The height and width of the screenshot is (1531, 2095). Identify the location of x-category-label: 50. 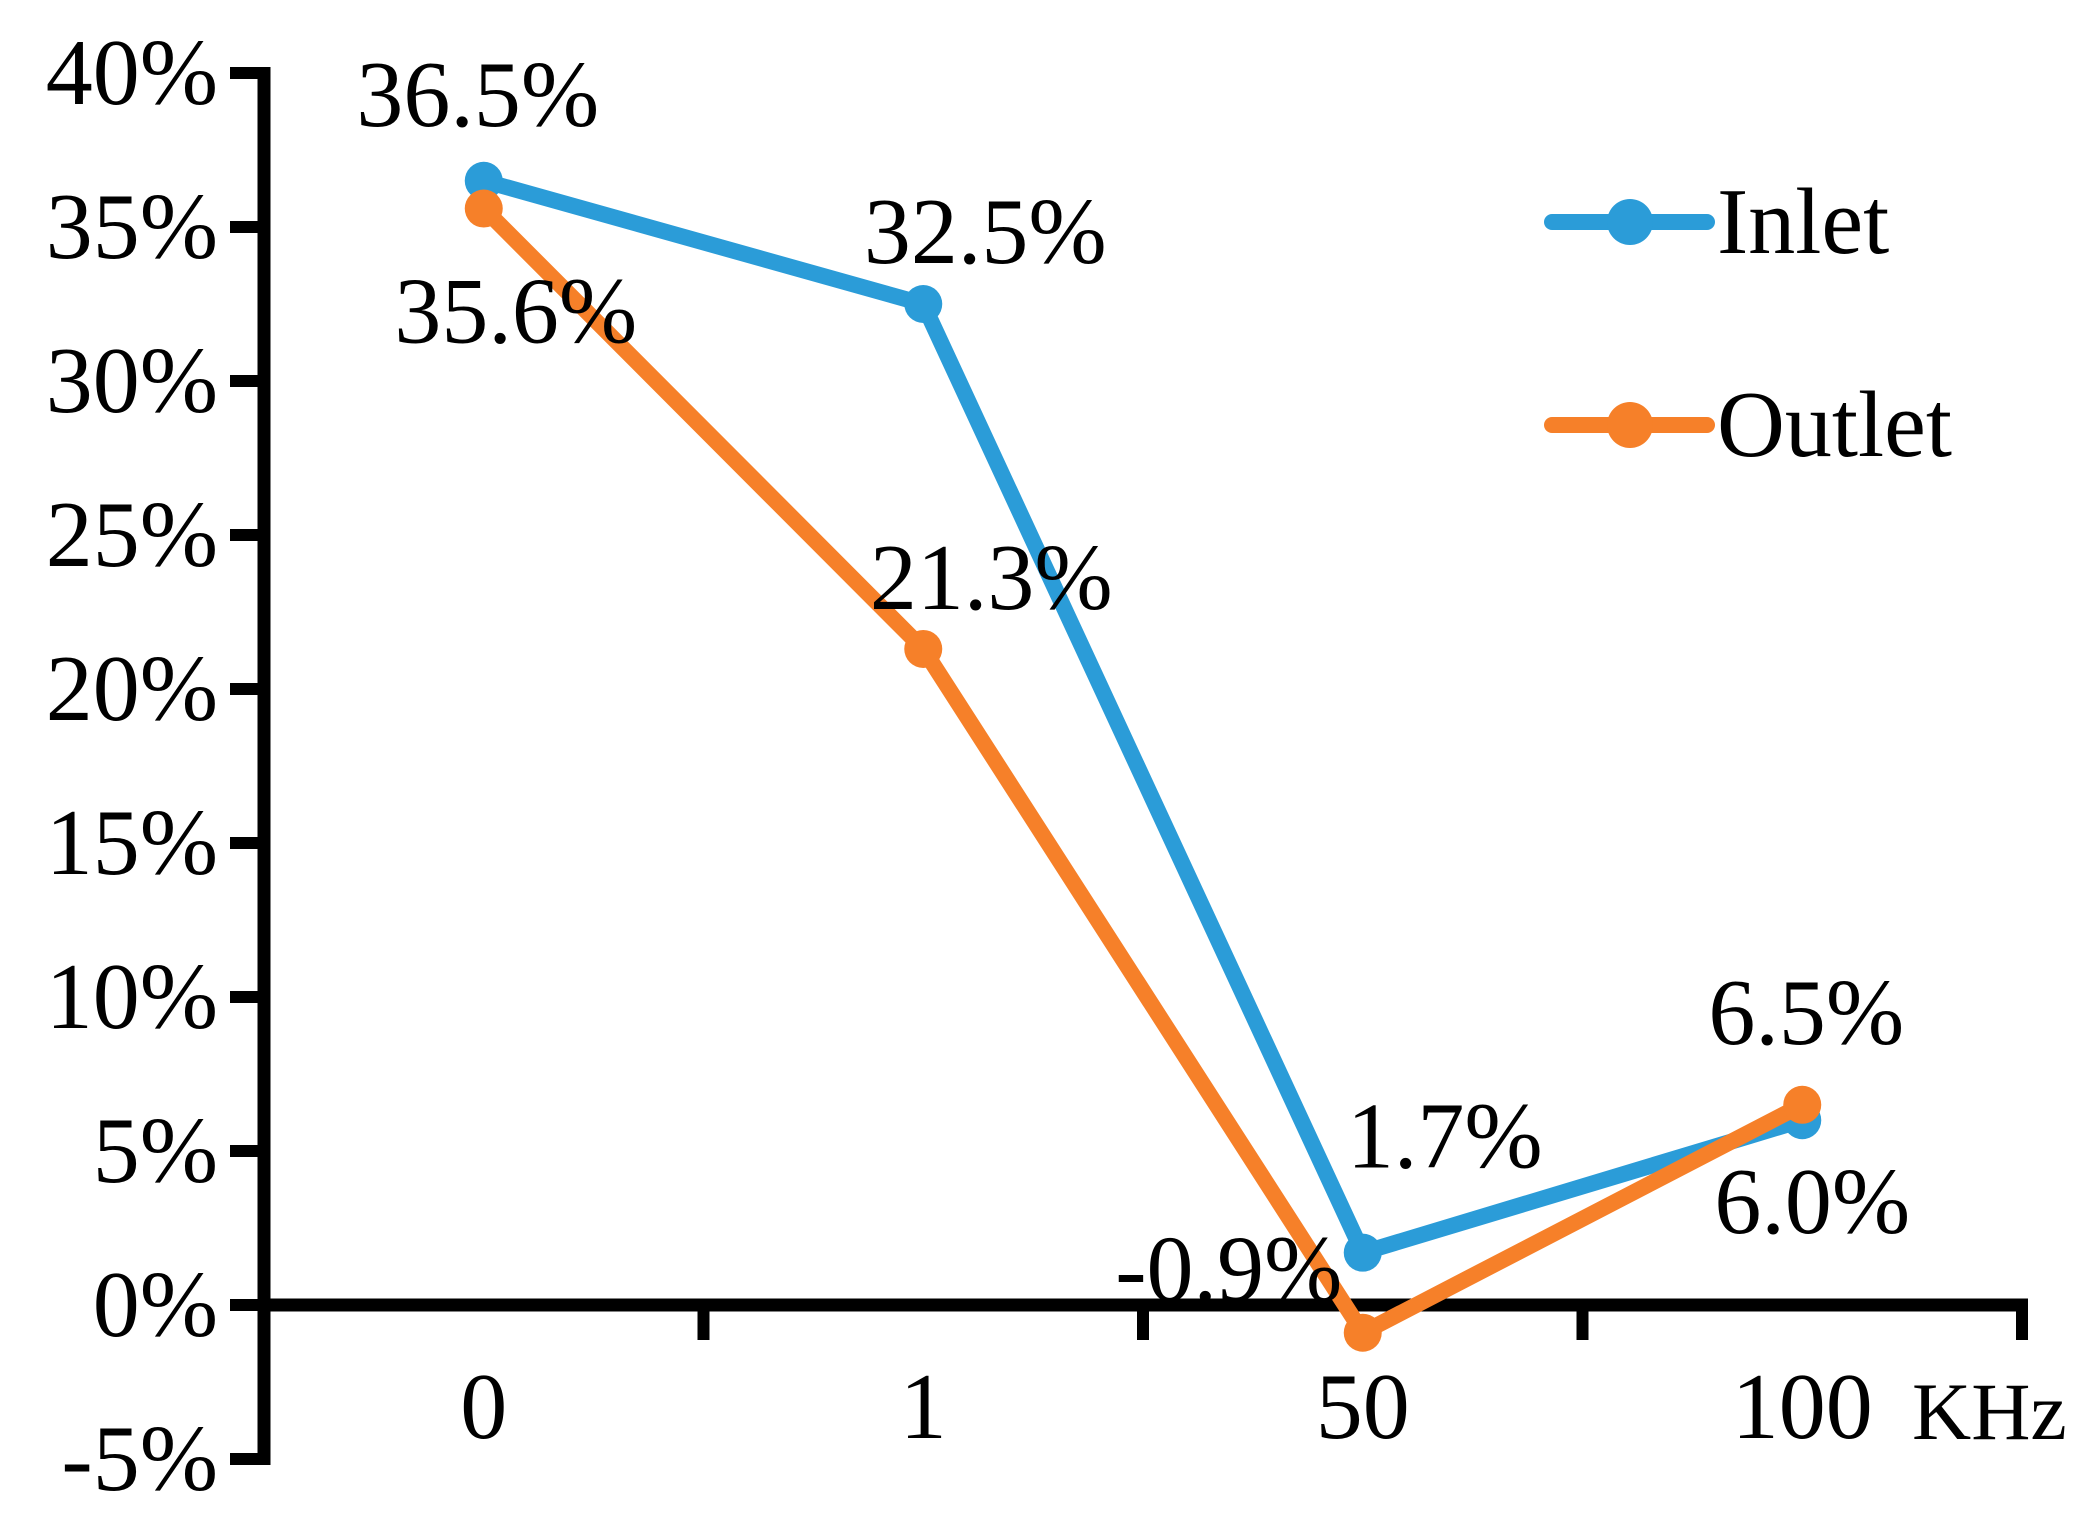
(1363, 1407).